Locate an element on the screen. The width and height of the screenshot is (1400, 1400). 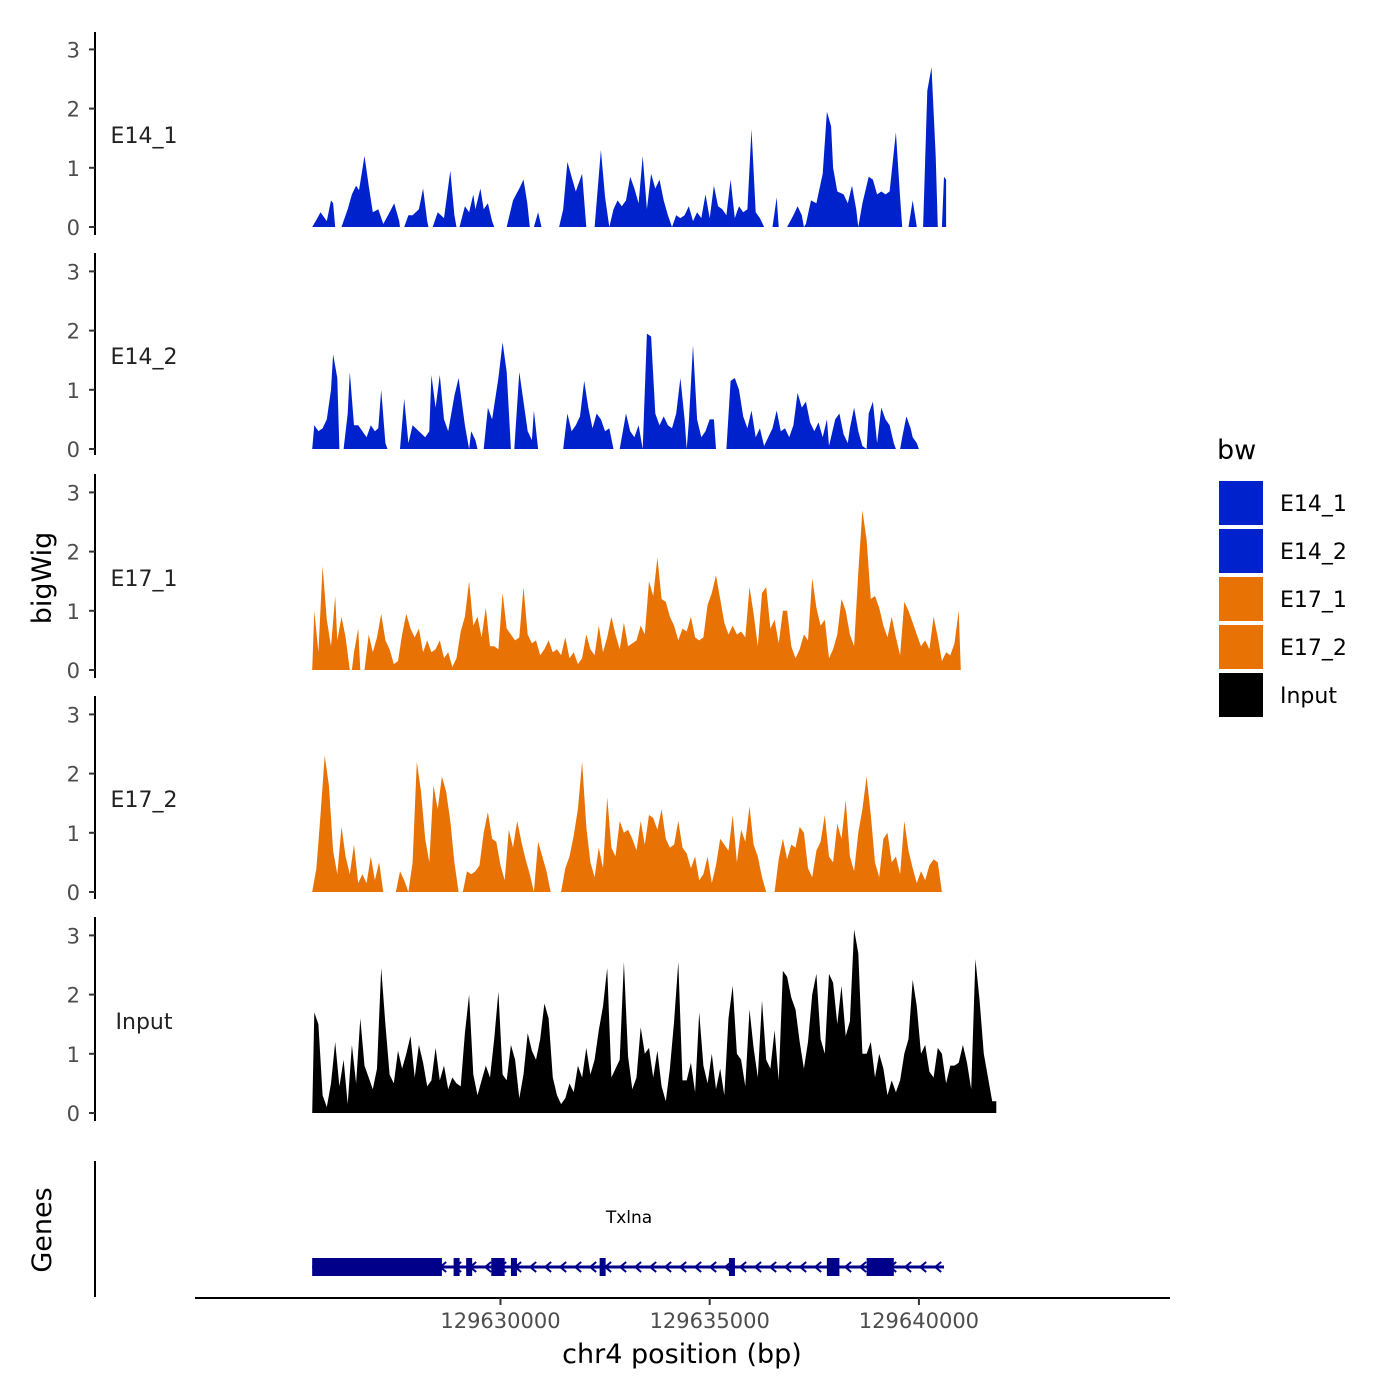
x-axis-ticks: 129630000 129635000 129640000 is located at coordinates (709, 1315).